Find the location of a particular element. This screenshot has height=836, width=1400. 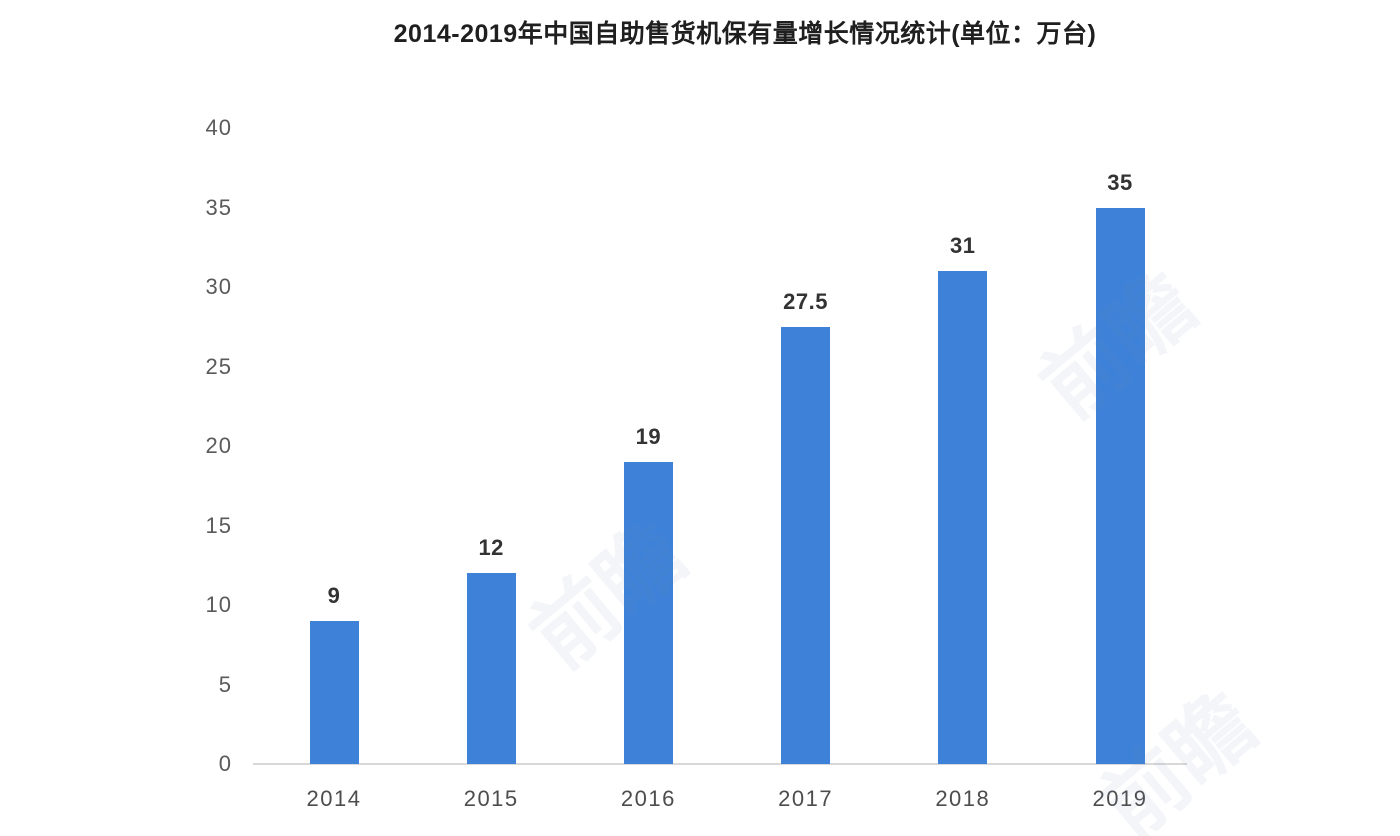

y-axis-tick-label: 35 is located at coordinates (218, 207).